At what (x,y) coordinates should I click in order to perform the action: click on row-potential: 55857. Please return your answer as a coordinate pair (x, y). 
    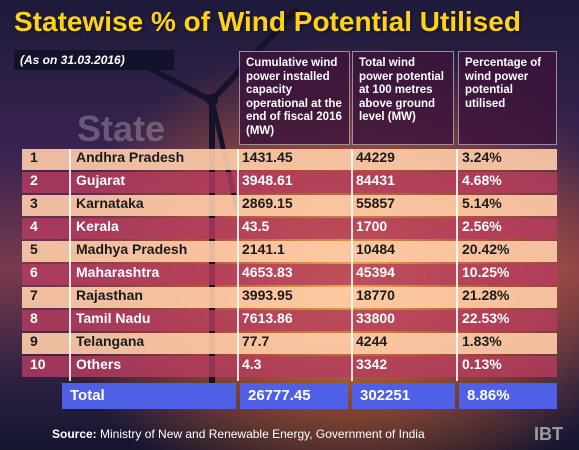
    Looking at the image, I should click on (375, 203).